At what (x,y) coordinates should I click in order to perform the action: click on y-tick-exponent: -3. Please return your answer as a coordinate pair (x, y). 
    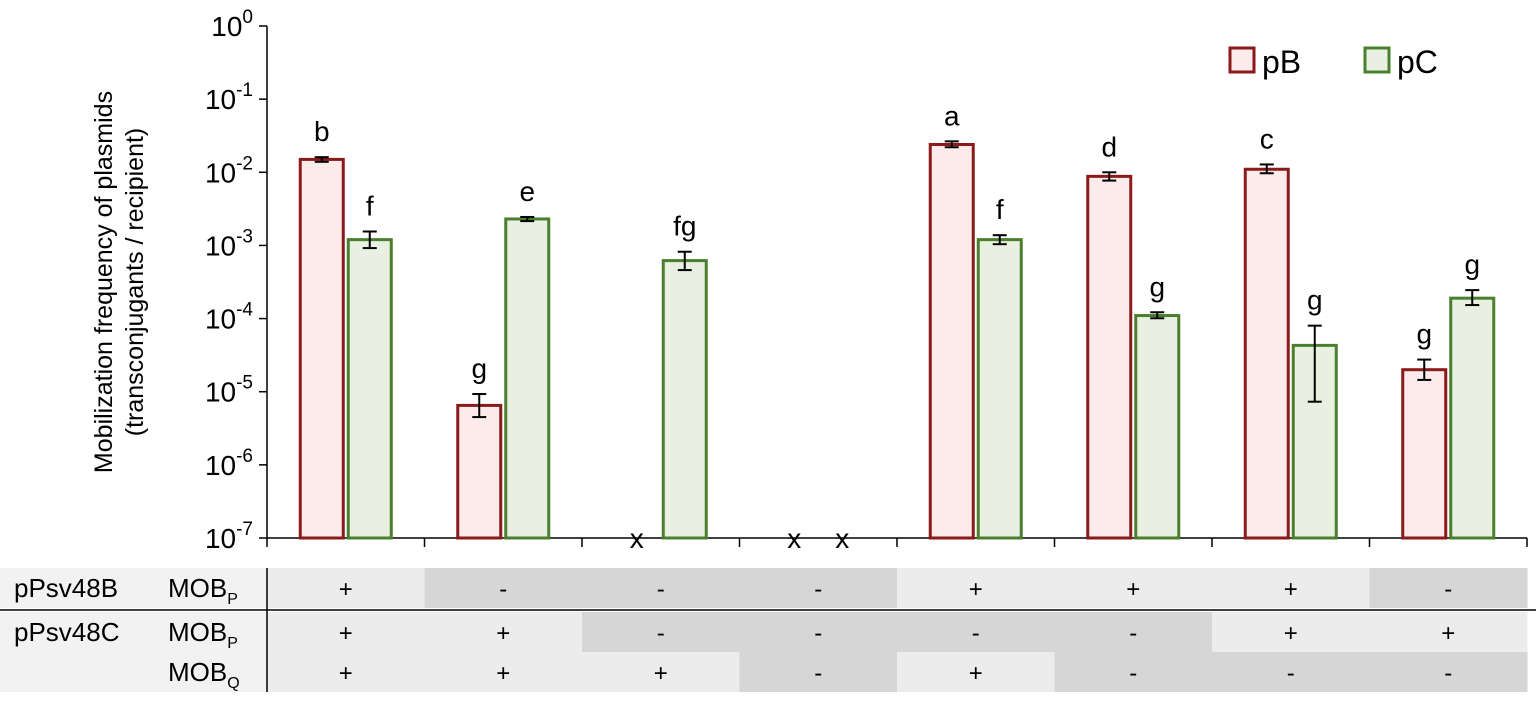
    Looking at the image, I should click on (244, 236).